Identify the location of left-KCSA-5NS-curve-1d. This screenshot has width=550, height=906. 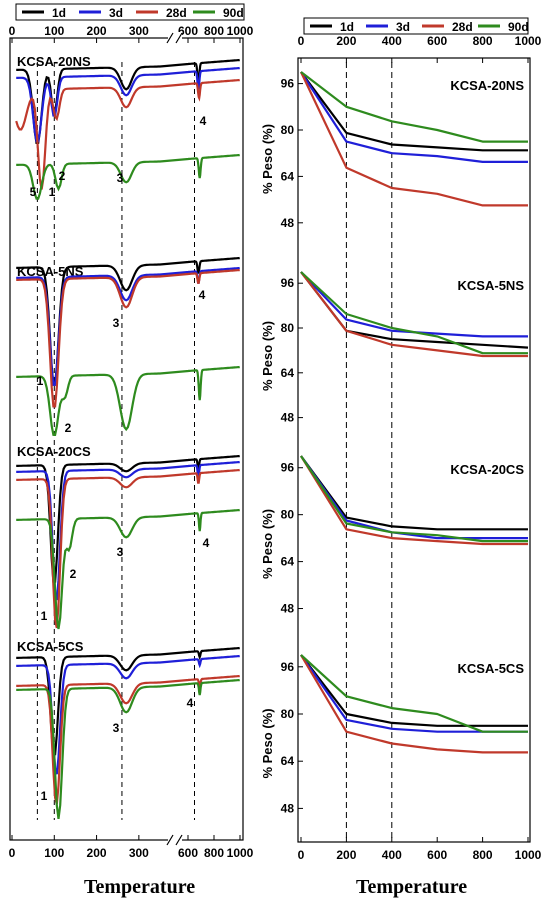
(128, 321).